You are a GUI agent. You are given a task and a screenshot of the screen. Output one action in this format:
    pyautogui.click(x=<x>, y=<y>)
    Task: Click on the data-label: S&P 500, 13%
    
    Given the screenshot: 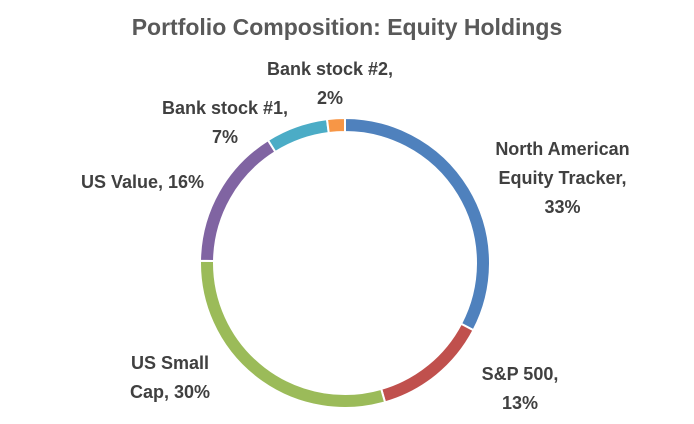 What is the action you would take?
    pyautogui.click(x=520, y=388)
    